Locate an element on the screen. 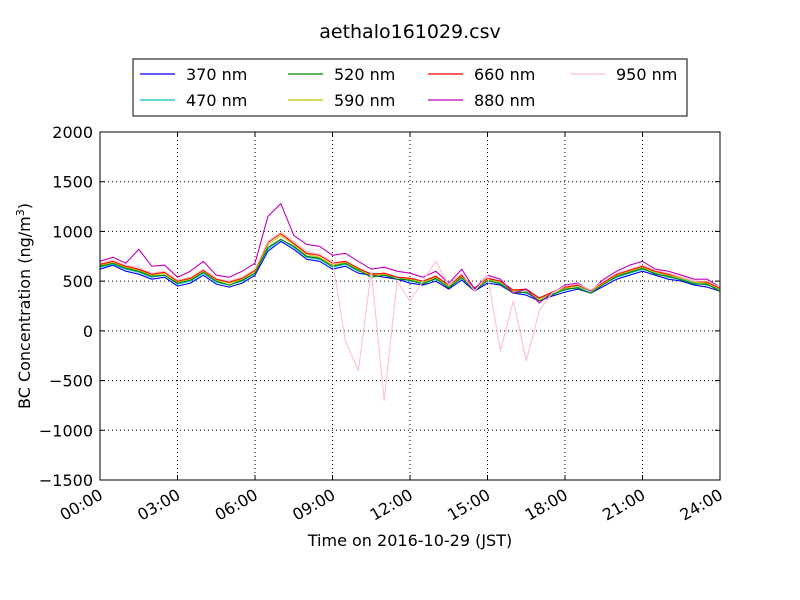 The width and height of the screenshot is (800, 600). y-tick-label: 500 is located at coordinates (77, 281).